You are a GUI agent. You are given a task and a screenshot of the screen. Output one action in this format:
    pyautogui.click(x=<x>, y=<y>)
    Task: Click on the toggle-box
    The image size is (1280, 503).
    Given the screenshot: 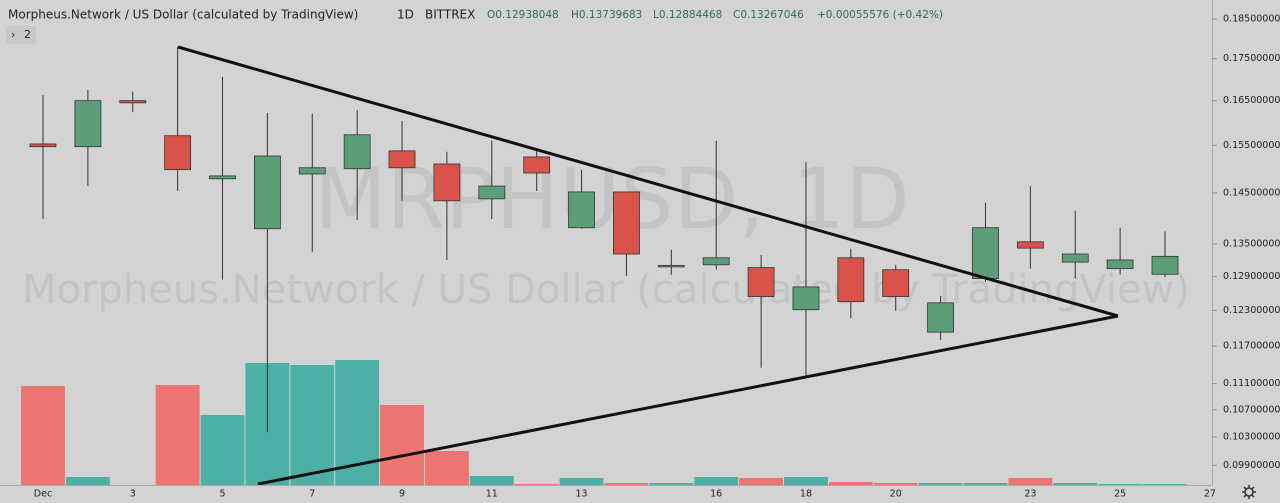 What is the action you would take?
    pyautogui.click(x=21, y=35)
    